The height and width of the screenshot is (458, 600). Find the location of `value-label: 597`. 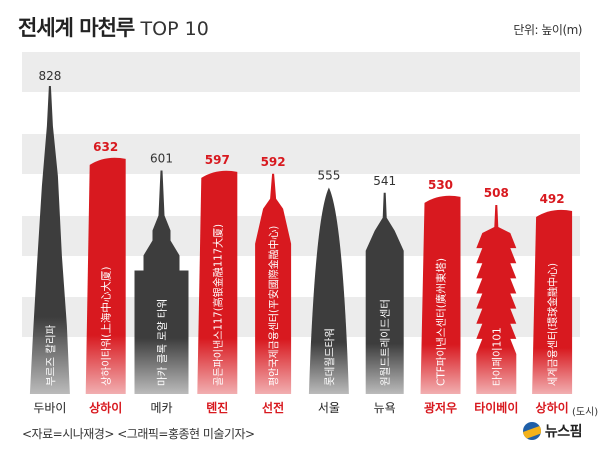

value-label: 597 is located at coordinates (217, 160).